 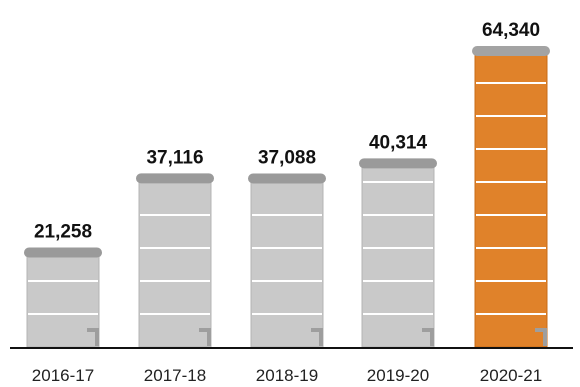 I want to click on category-labels-group: 2016-17 2017-18 2018-19 2019-20 2020-21, so click(x=287, y=375).